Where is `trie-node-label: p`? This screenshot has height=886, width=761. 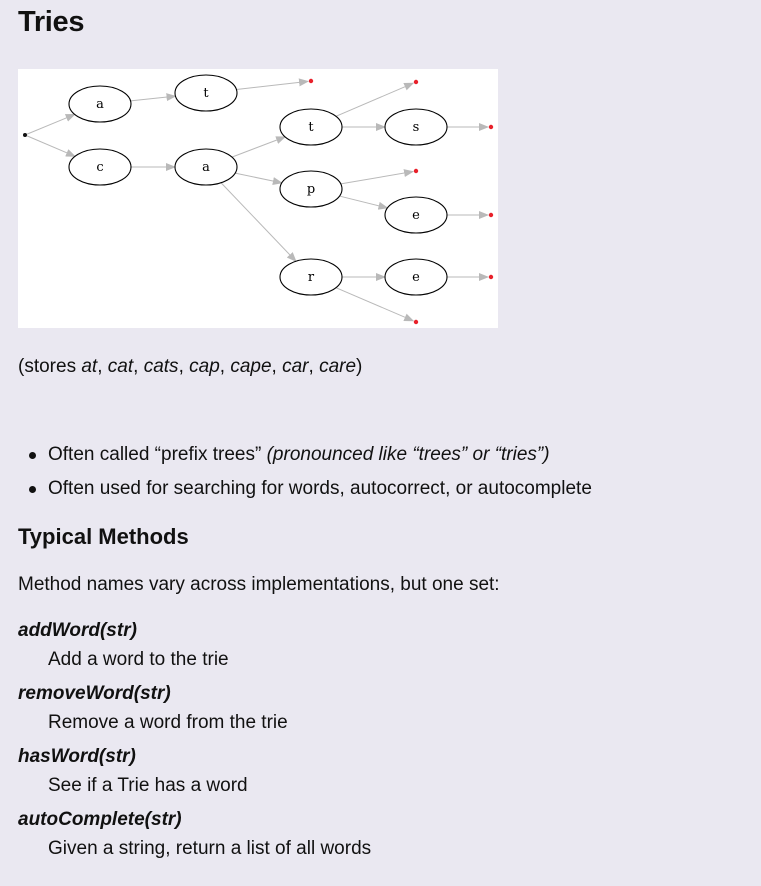
trie-node-label: p is located at coordinates (311, 189).